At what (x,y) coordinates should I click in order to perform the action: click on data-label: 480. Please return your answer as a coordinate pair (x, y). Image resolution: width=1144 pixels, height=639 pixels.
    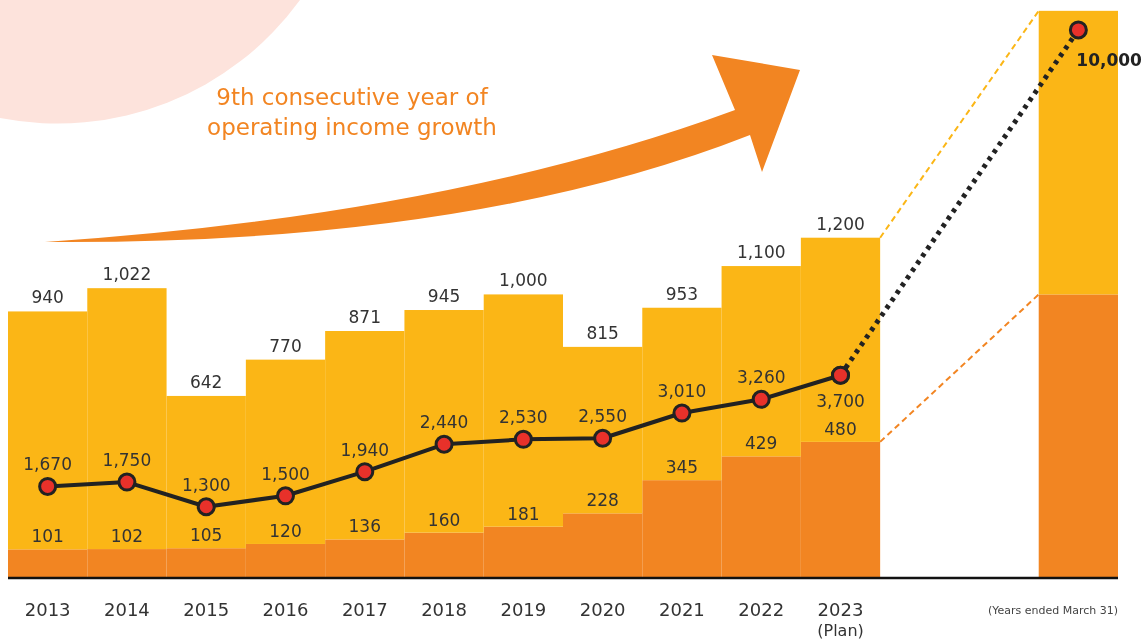
    Looking at the image, I should click on (840, 428).